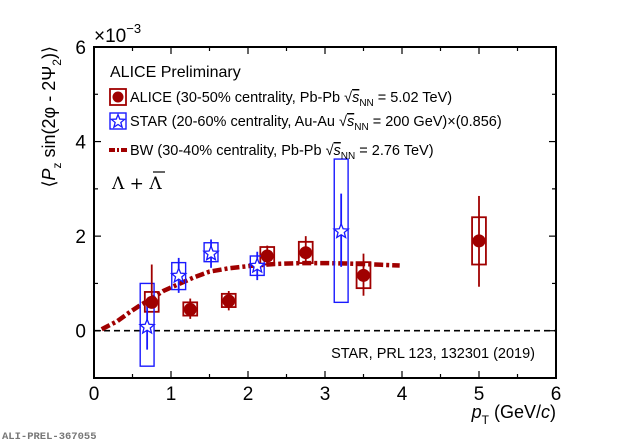 This screenshot has height=448, width=620. Describe the element at coordinates (94, 394) in the screenshot. I see `x-tick-label: 0` at that location.